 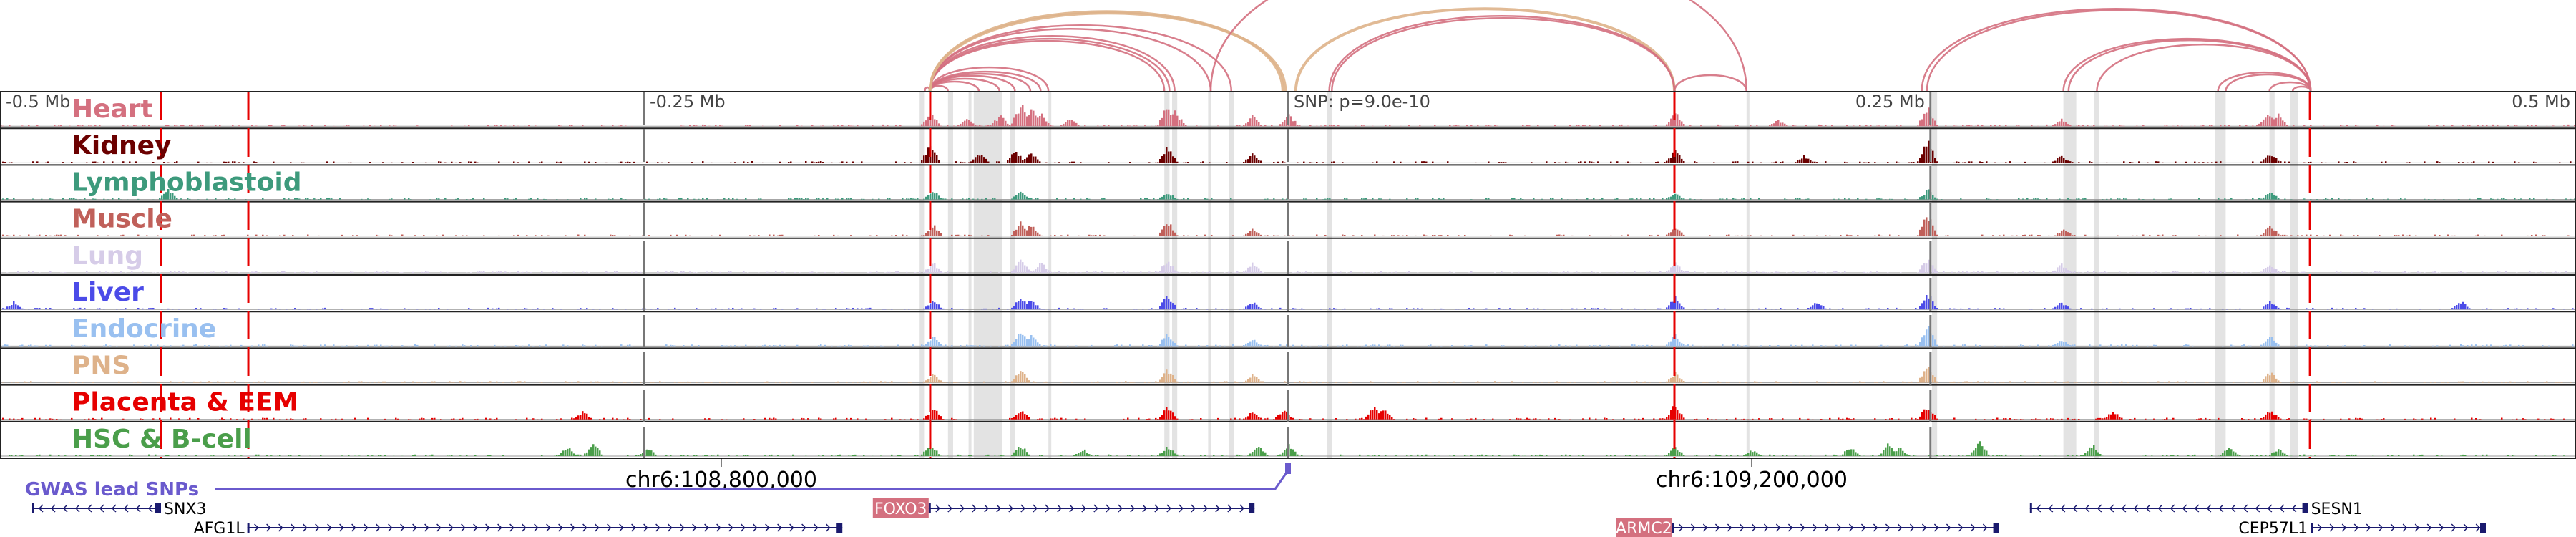 What do you see at coordinates (2337, 509) in the screenshot?
I see `gene-label: SESN1` at bounding box center [2337, 509].